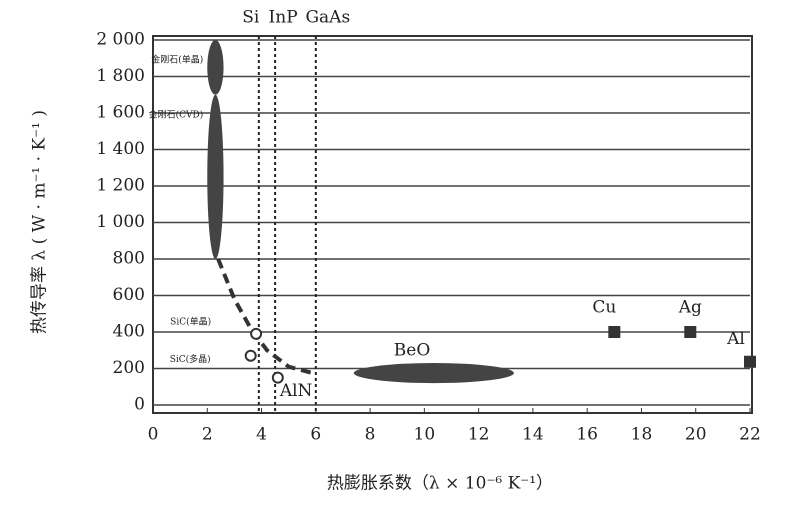 The height and width of the screenshot is (505, 800). What do you see at coordinates (120, 76) in the screenshot?
I see `y-tick-label: 1 800` at bounding box center [120, 76].